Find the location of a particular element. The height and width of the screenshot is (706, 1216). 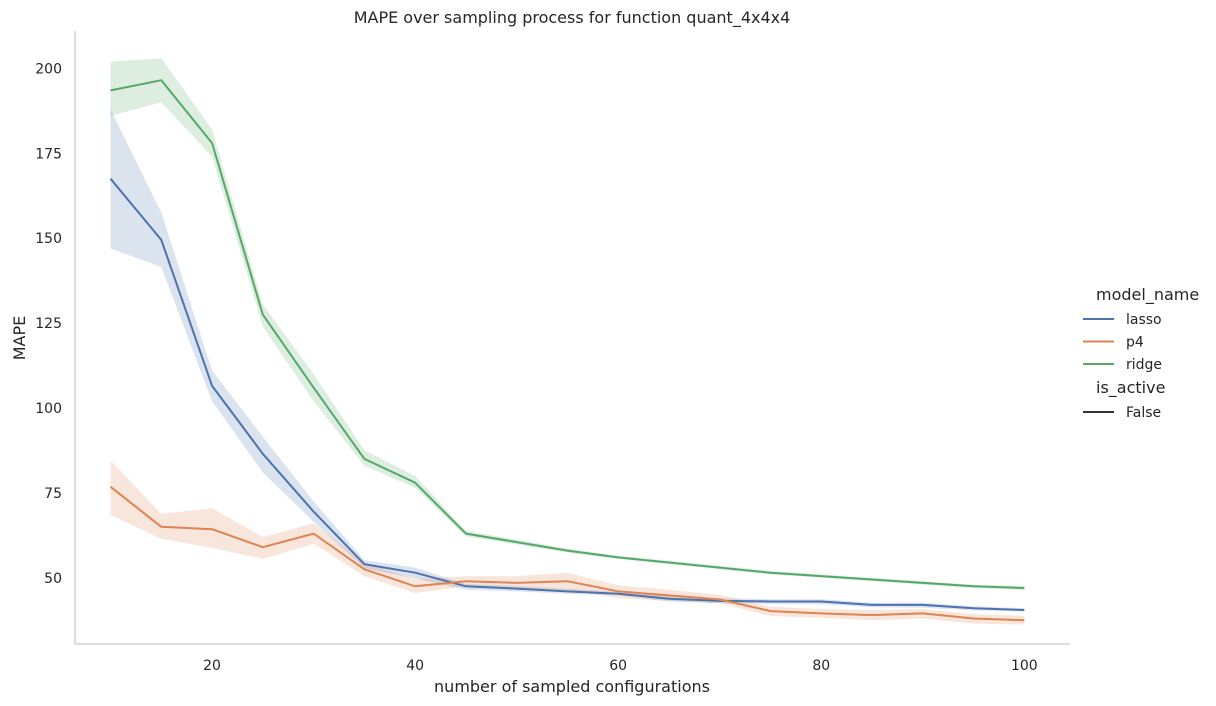

legend-style-label: False is located at coordinates (1143, 413).